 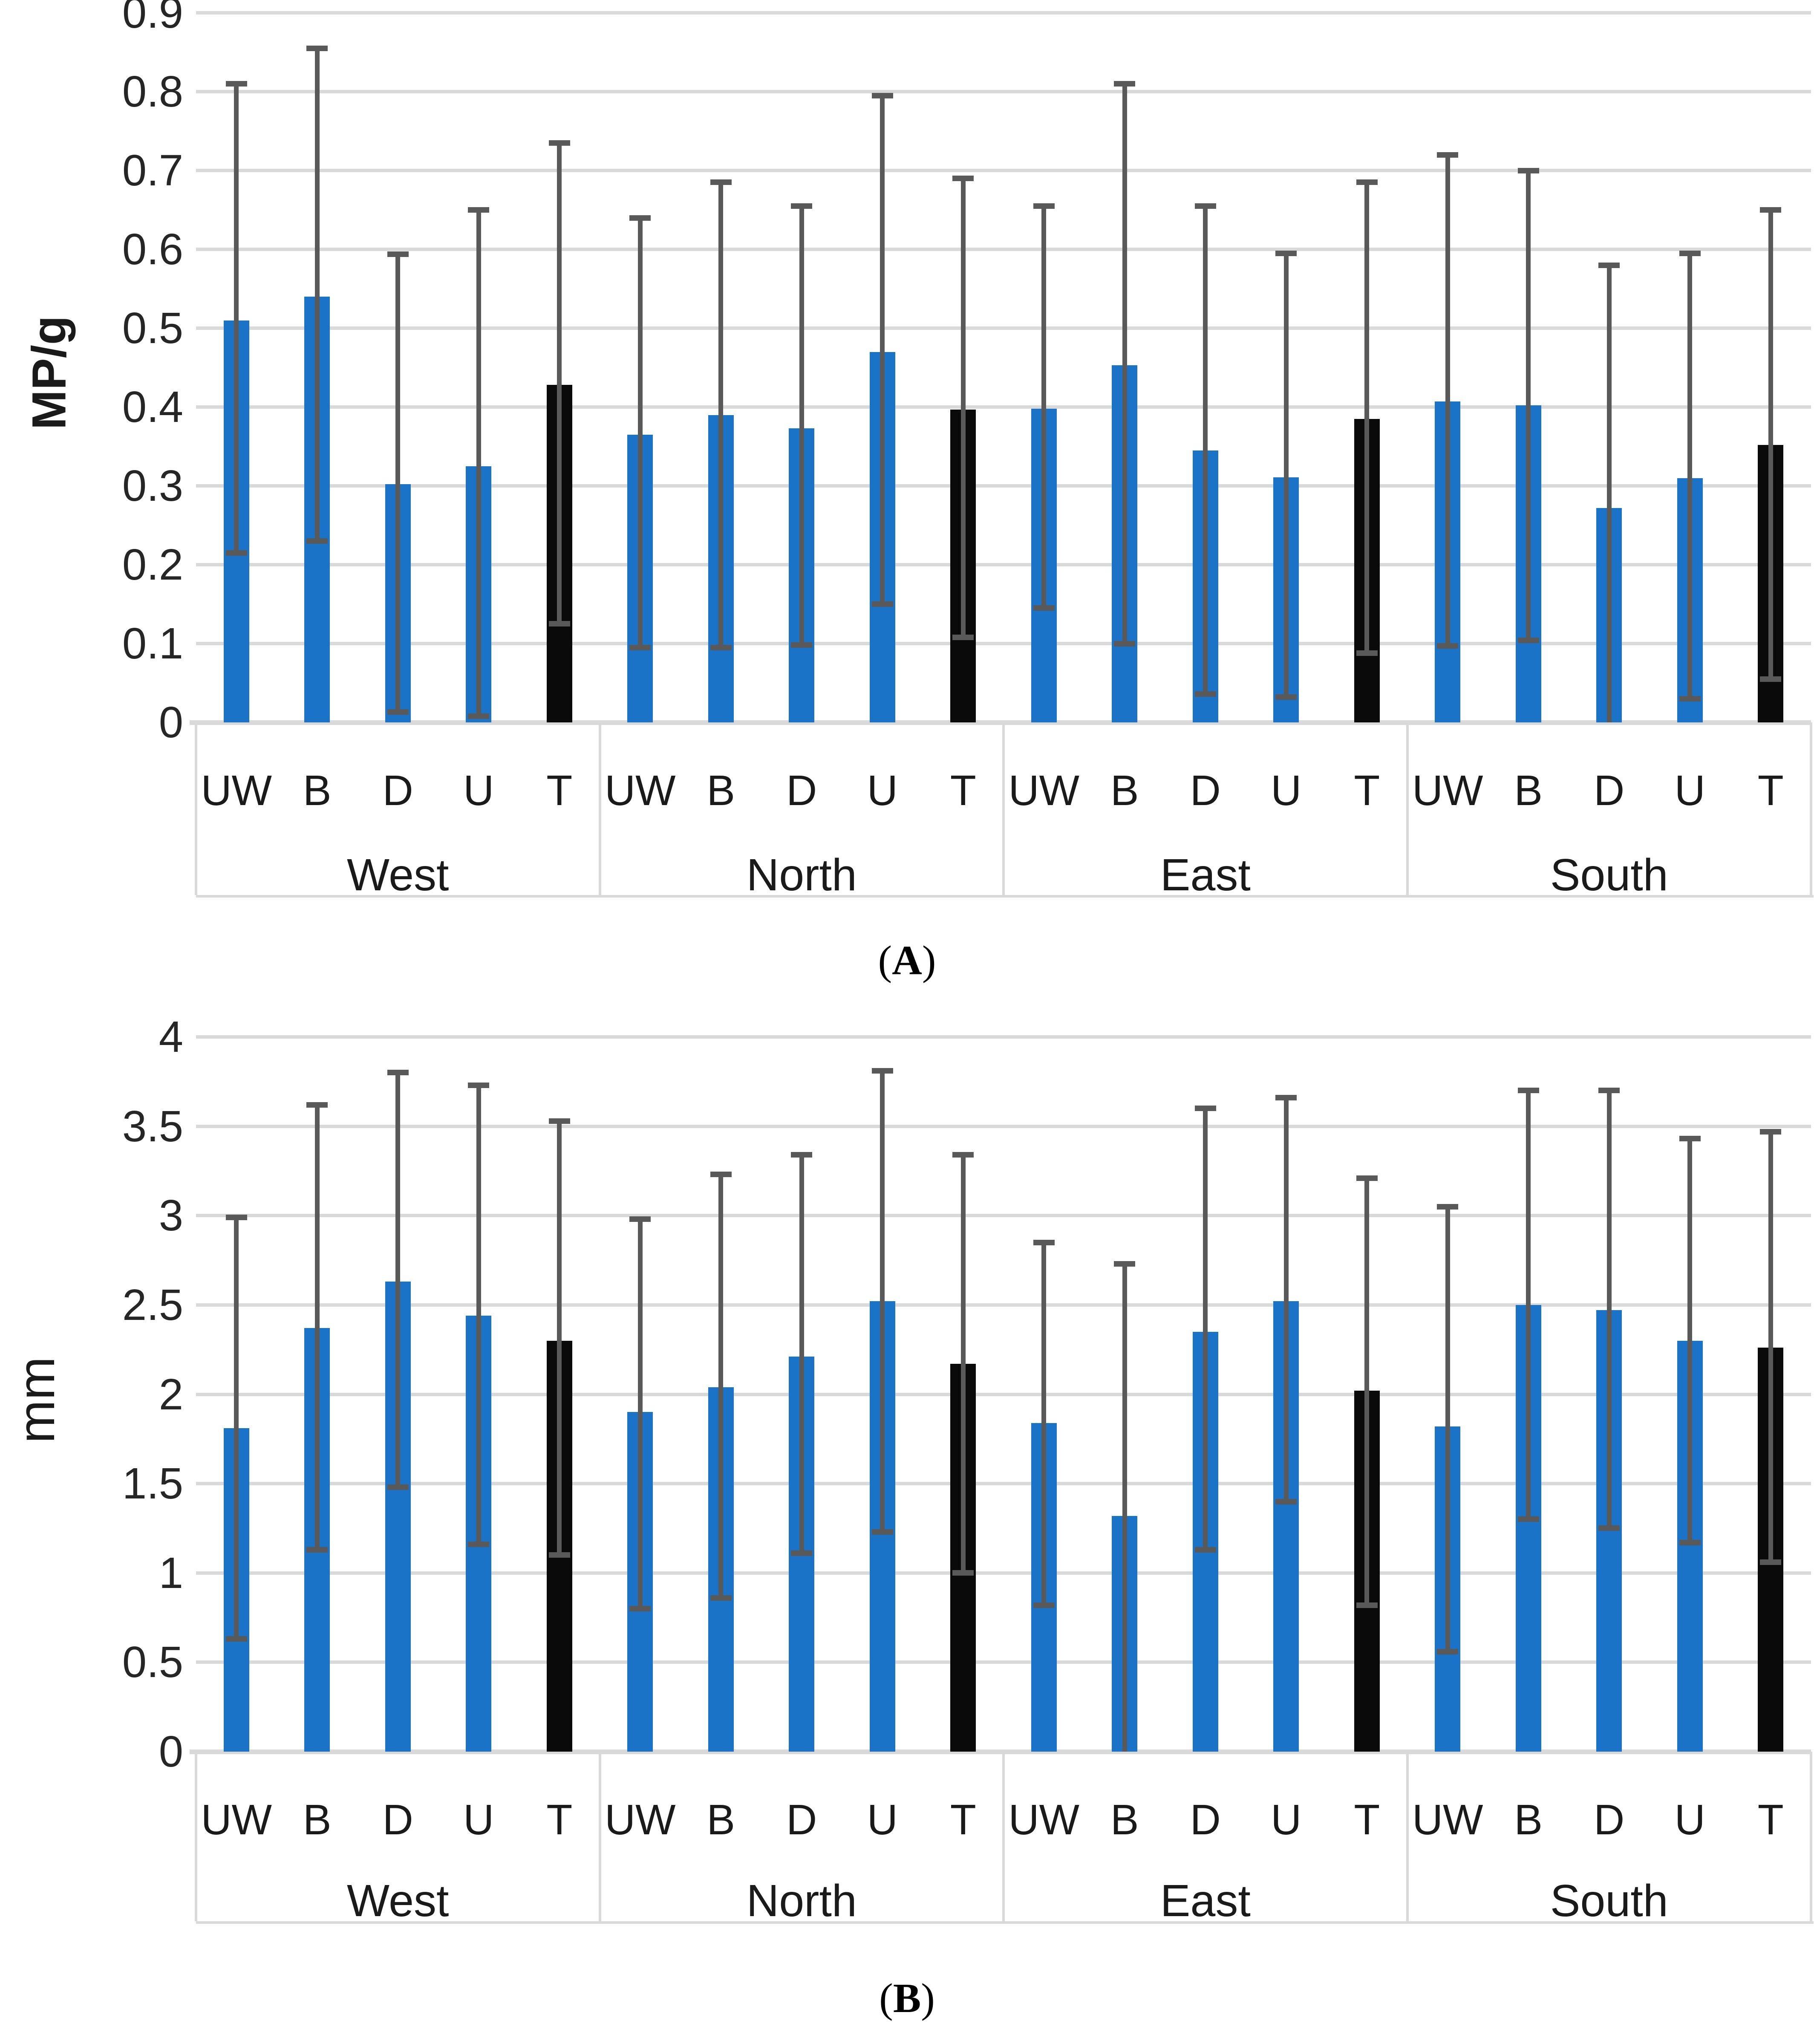 I want to click on y-tick-b-1: 1, so click(x=171, y=1572).